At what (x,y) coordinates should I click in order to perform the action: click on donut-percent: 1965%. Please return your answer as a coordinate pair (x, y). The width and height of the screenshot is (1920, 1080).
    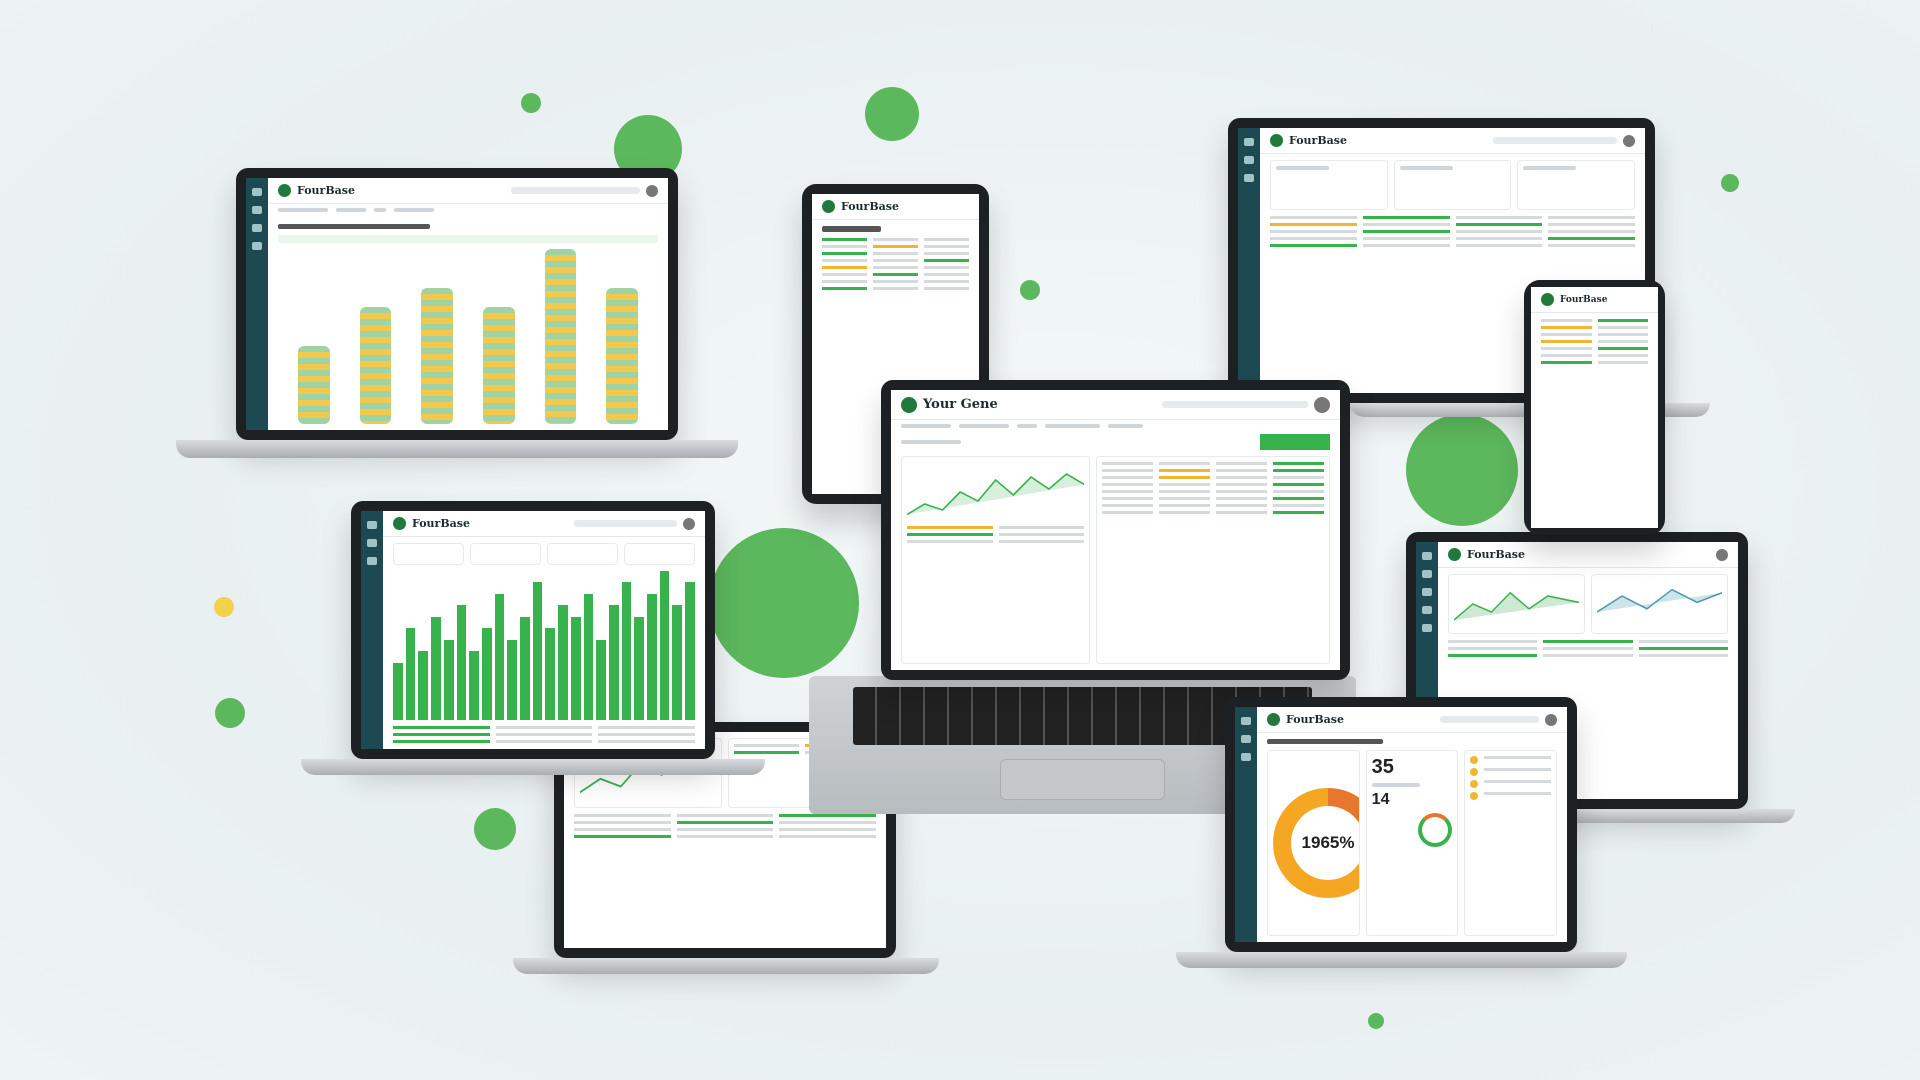
    Looking at the image, I should click on (1325, 843).